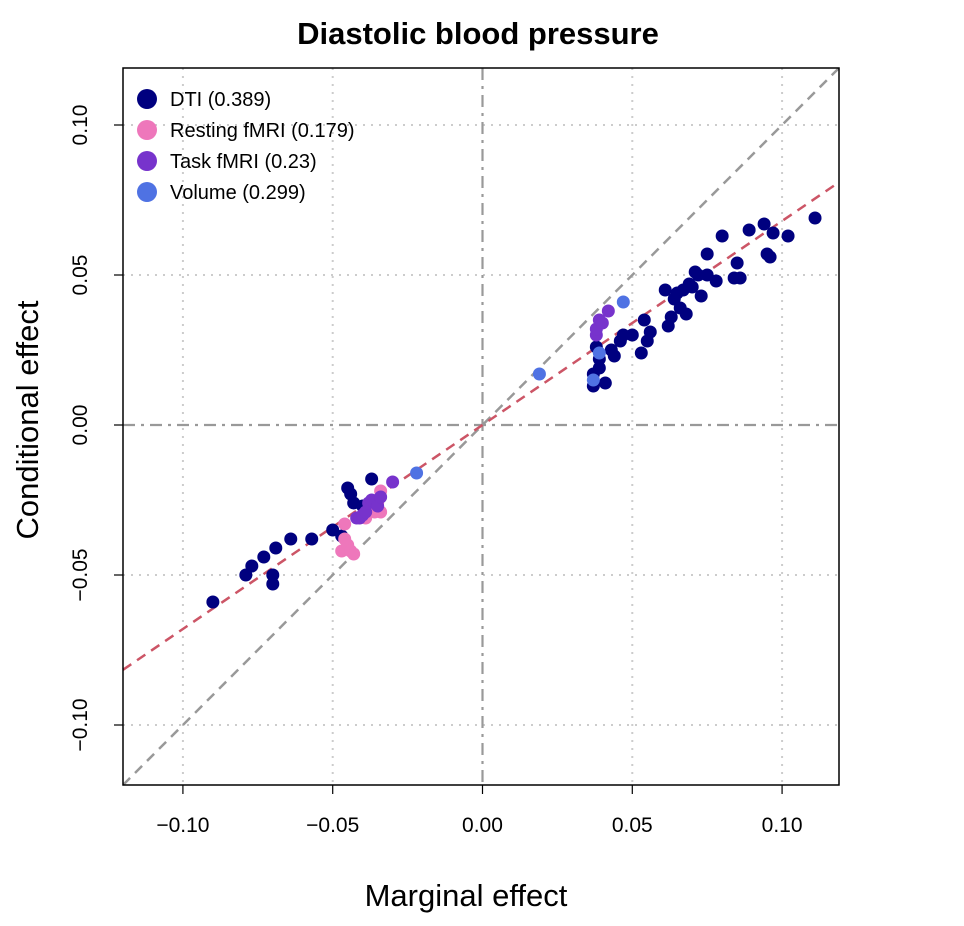 This screenshot has width=964, height=926. I want to click on chart-title: Diastolic blood pressure, so click(478, 33).